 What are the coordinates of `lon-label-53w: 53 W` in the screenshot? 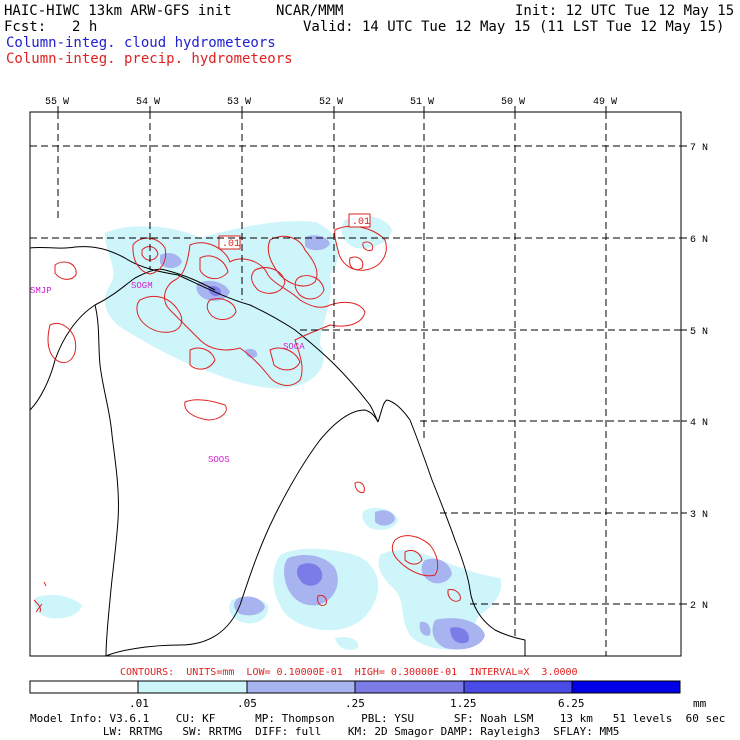 It's located at (239, 102).